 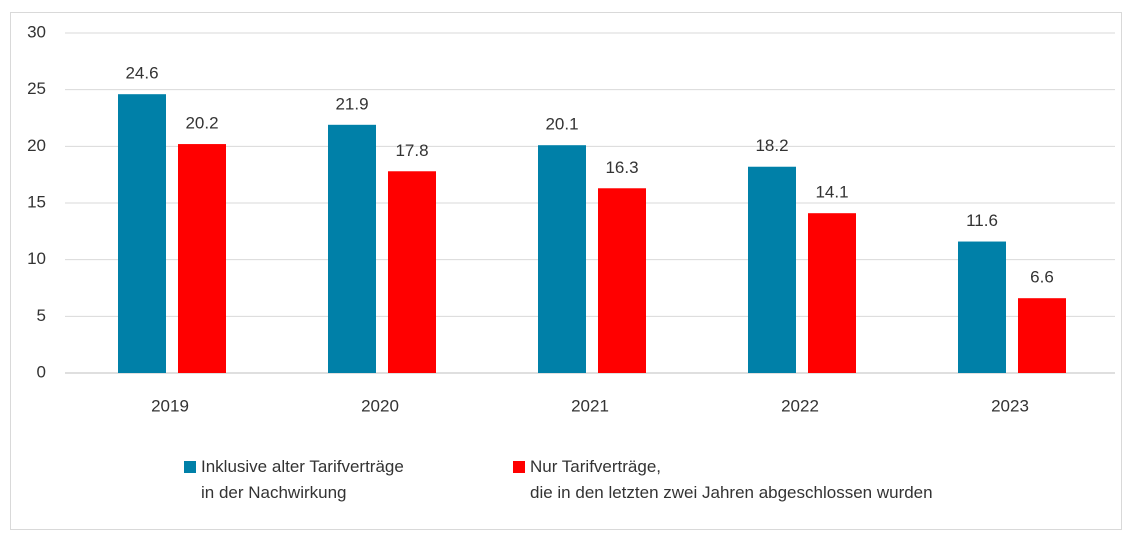 I want to click on y-tick-label: 15, so click(x=36, y=201).